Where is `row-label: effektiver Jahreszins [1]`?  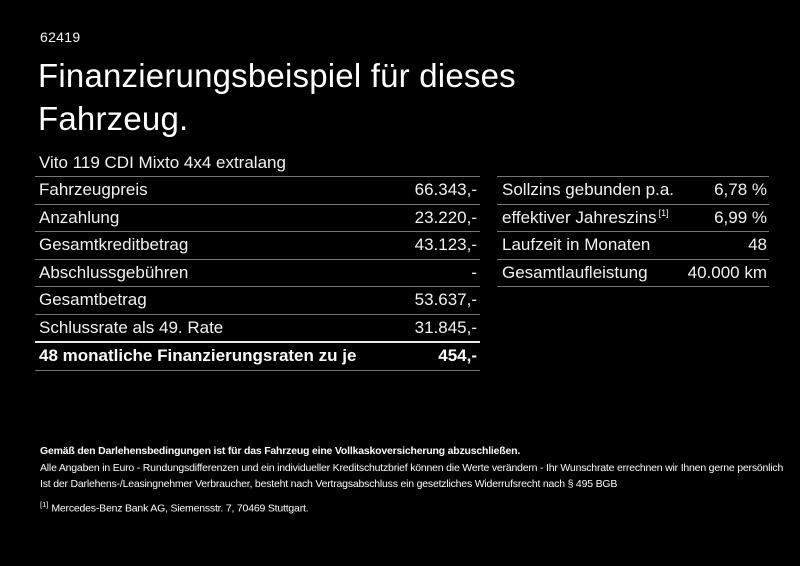 row-label: effektiver Jahreszins [1] is located at coordinates (585, 217).